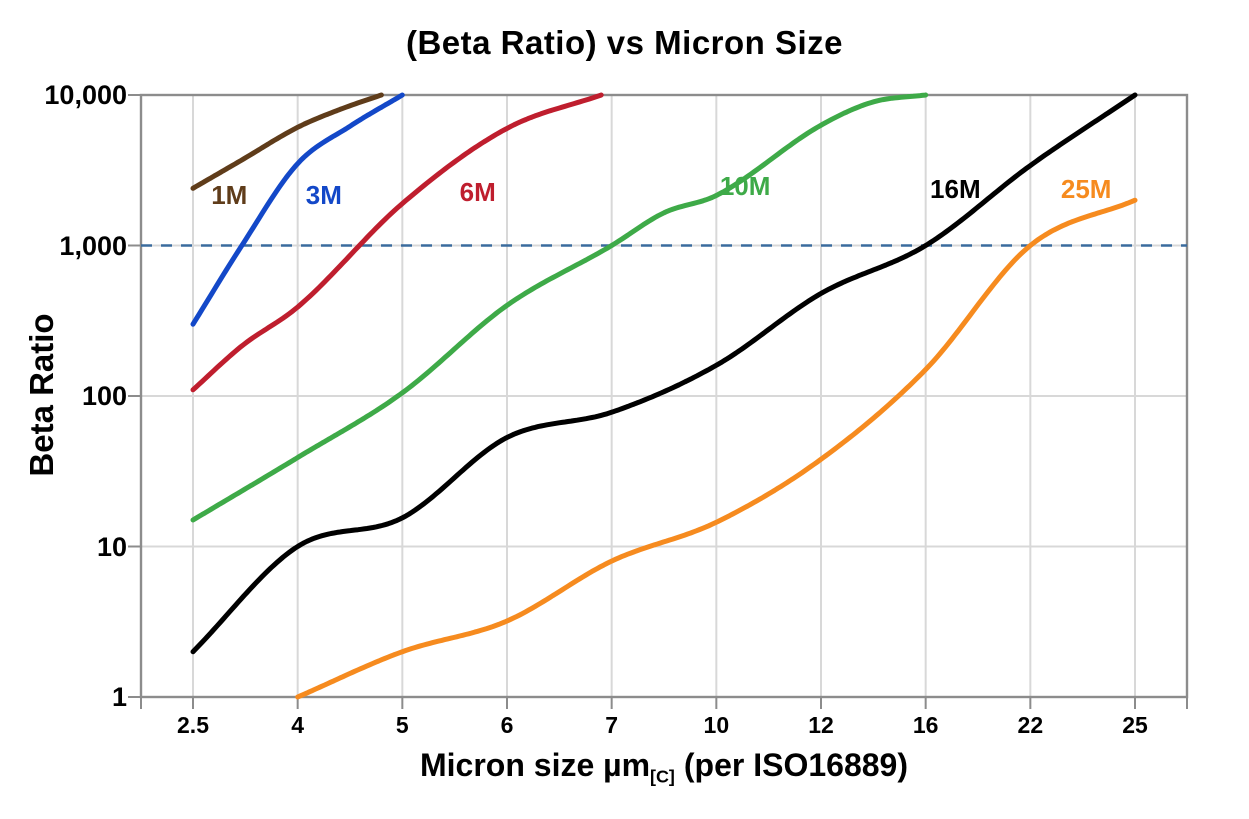  What do you see at coordinates (955, 189) in the screenshot?
I see `series-label-16M: 16M` at bounding box center [955, 189].